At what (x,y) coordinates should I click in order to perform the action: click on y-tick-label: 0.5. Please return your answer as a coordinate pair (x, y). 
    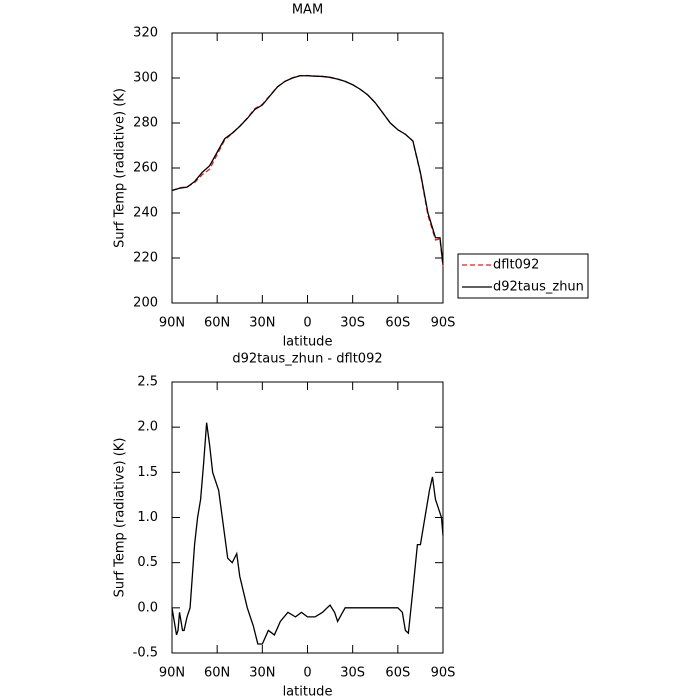
    Looking at the image, I should click on (147, 562).